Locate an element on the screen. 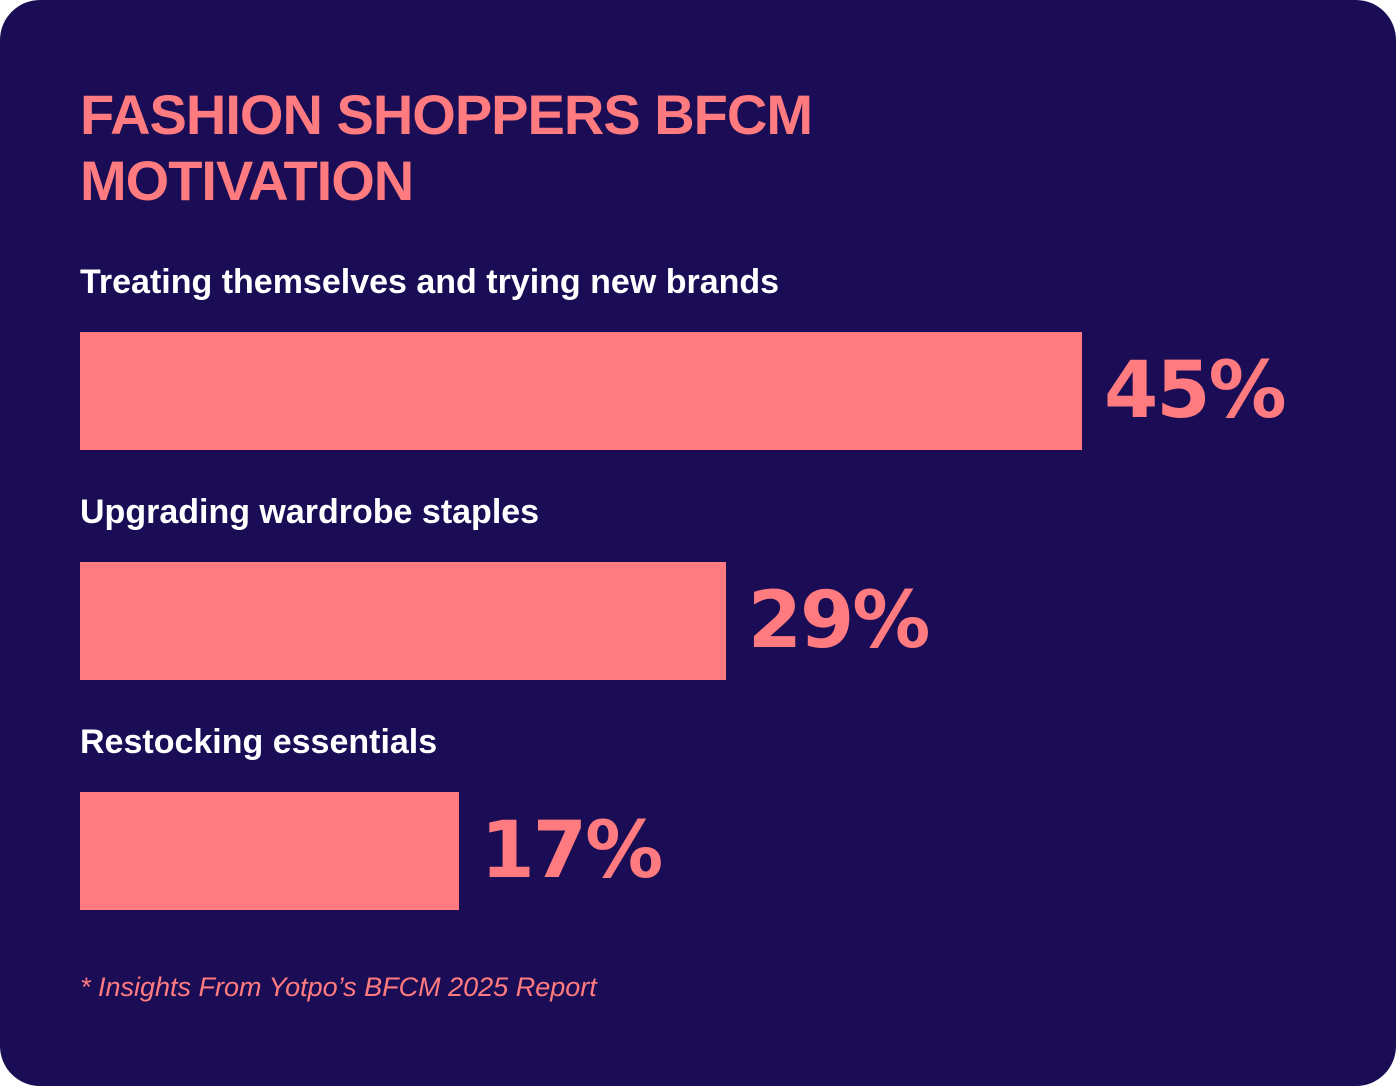  category-label: Restocking essentials is located at coordinates (259, 742).